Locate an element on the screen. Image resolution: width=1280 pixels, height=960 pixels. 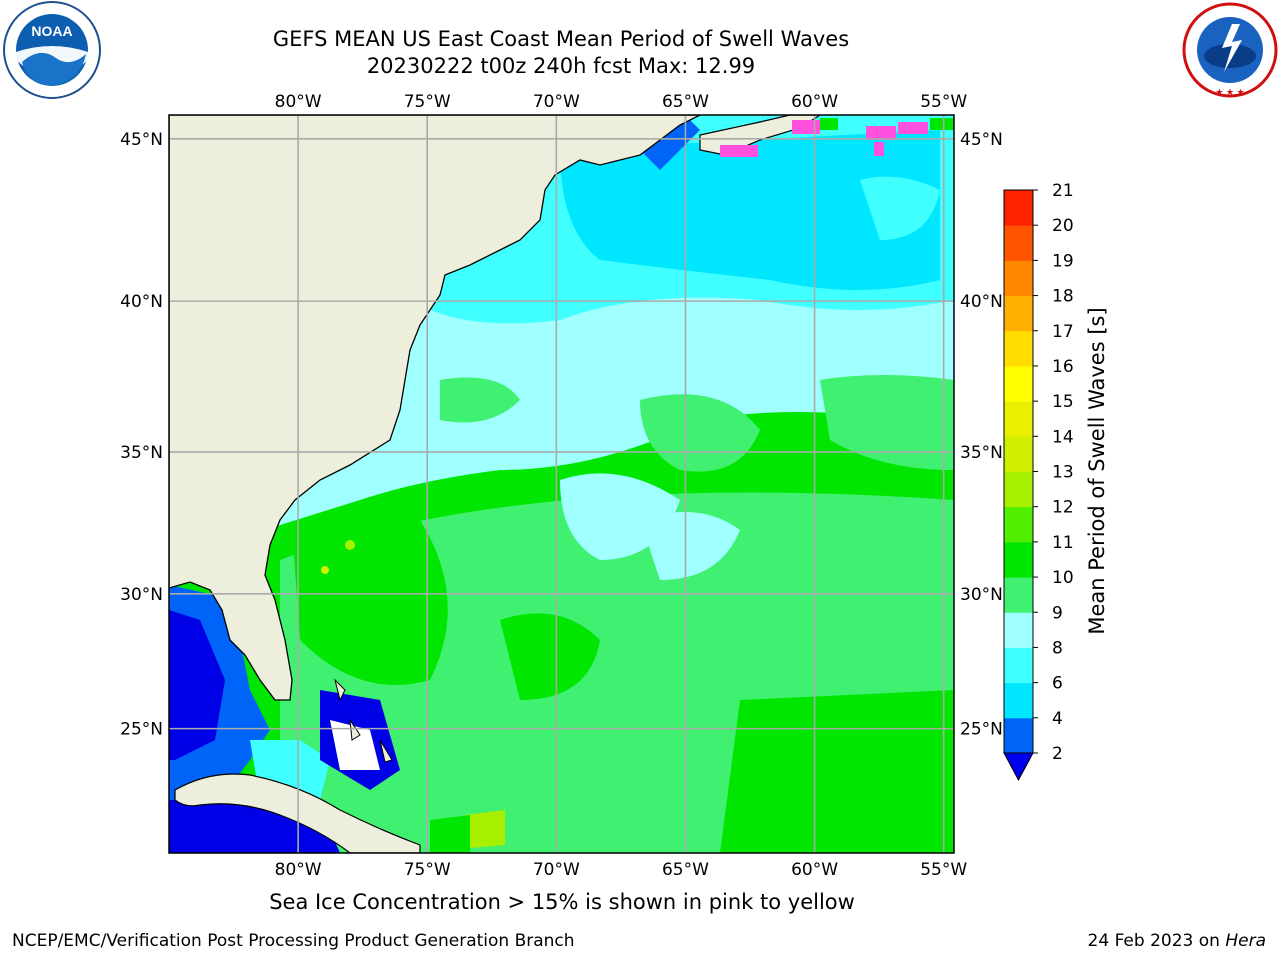
colorbar-tick-label: 10 is located at coordinates (1063, 578).